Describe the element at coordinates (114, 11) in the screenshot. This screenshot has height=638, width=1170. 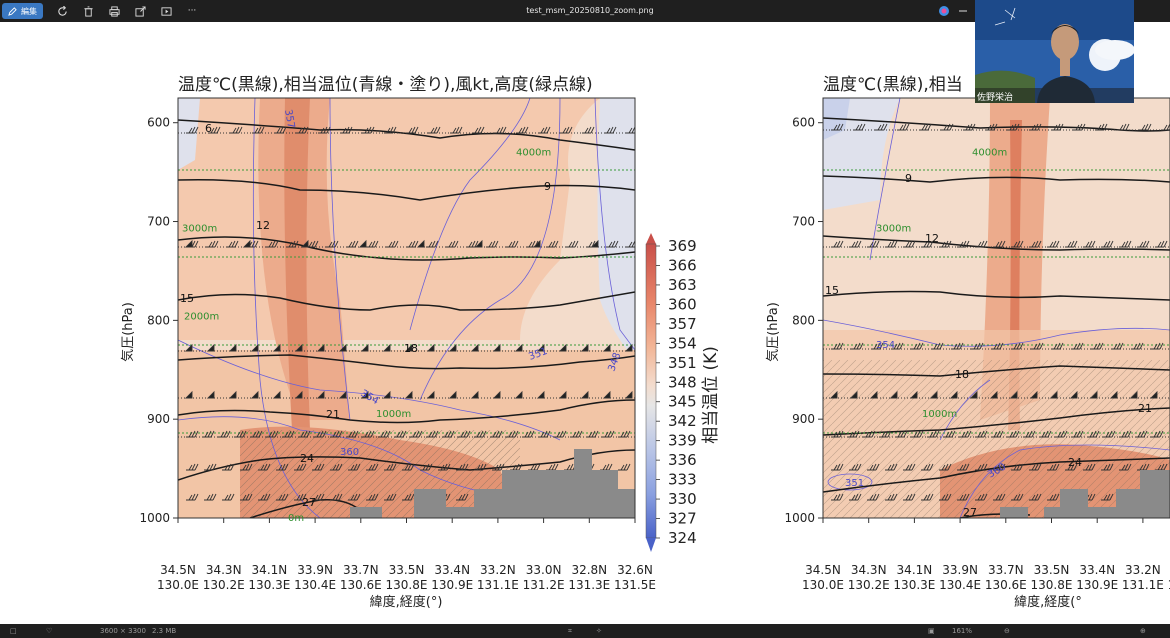
I see `print-button` at that location.